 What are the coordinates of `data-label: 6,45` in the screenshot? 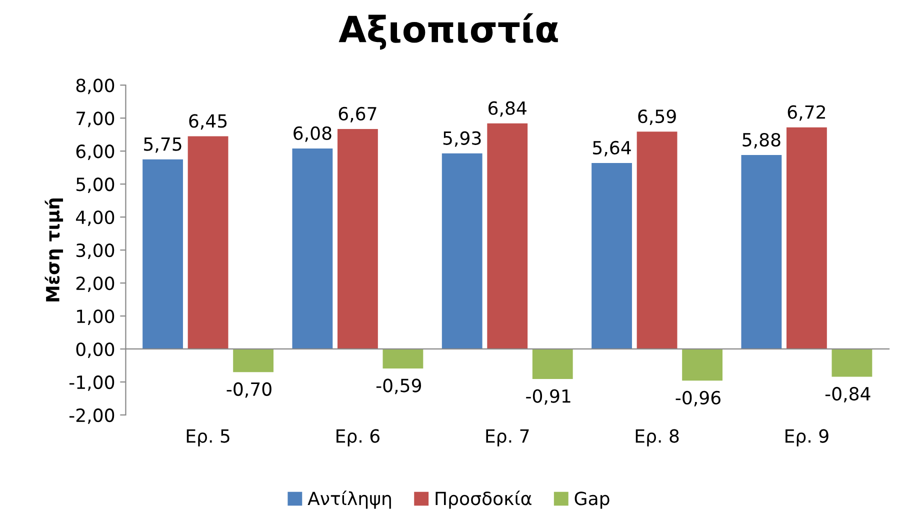 It's located at (208, 122).